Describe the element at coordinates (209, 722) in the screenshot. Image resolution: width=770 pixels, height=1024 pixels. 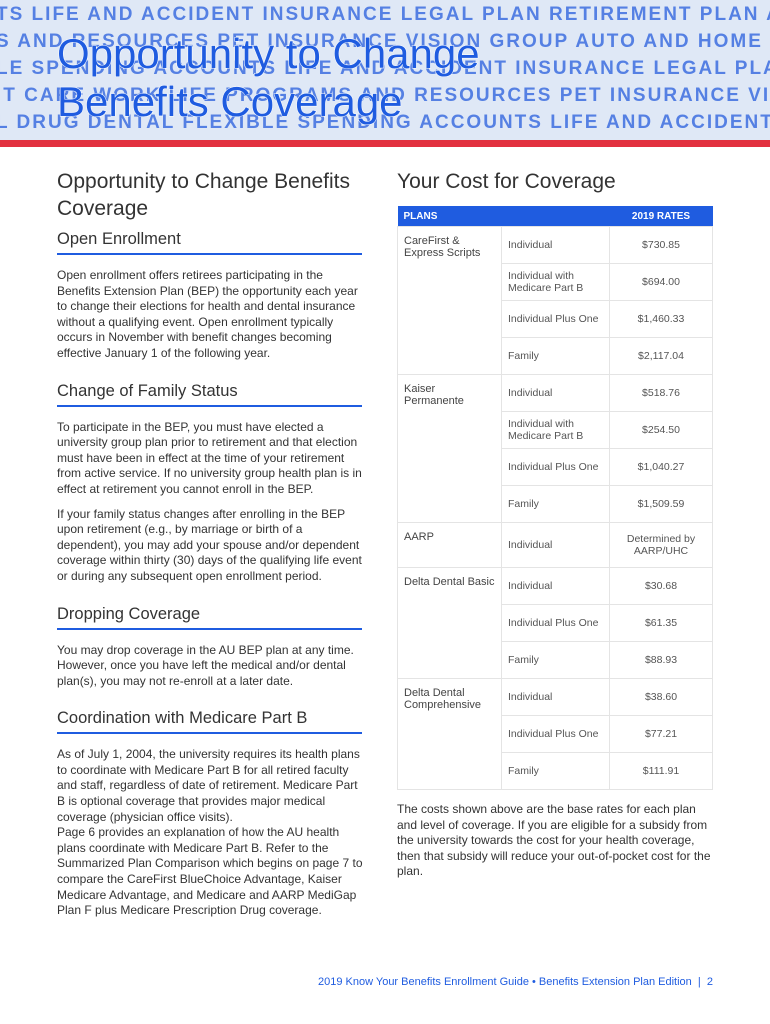
I see `section-heading: Coordination with Medicare Part B` at that location.